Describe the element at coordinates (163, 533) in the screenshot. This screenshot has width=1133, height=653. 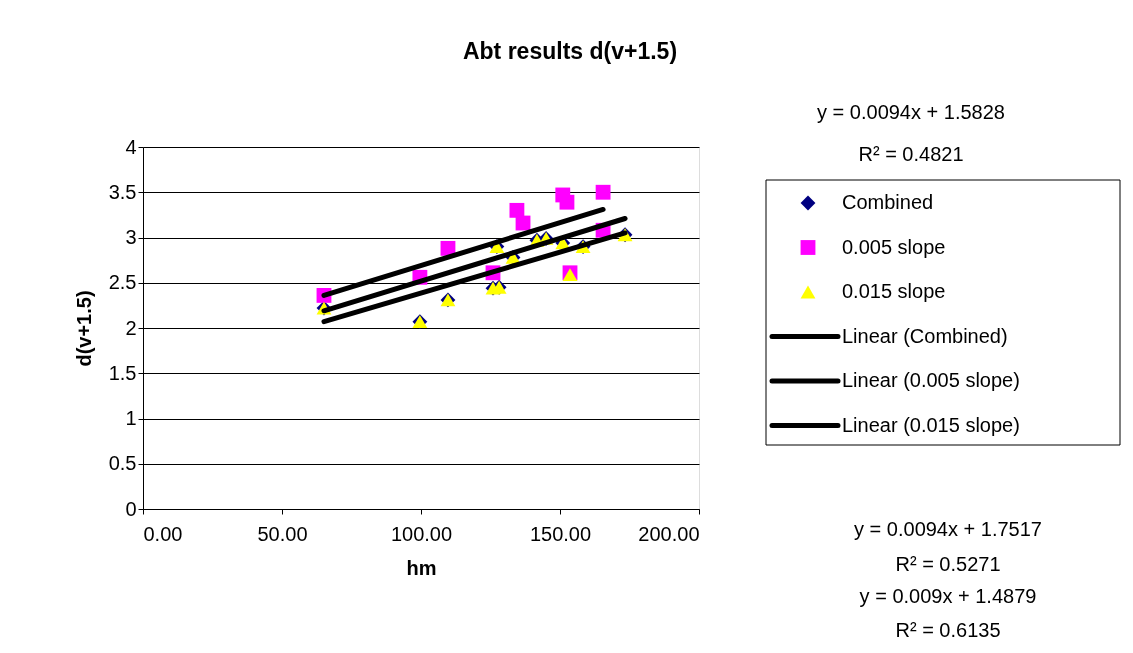
I see `x-tick-label: 0.00` at that location.